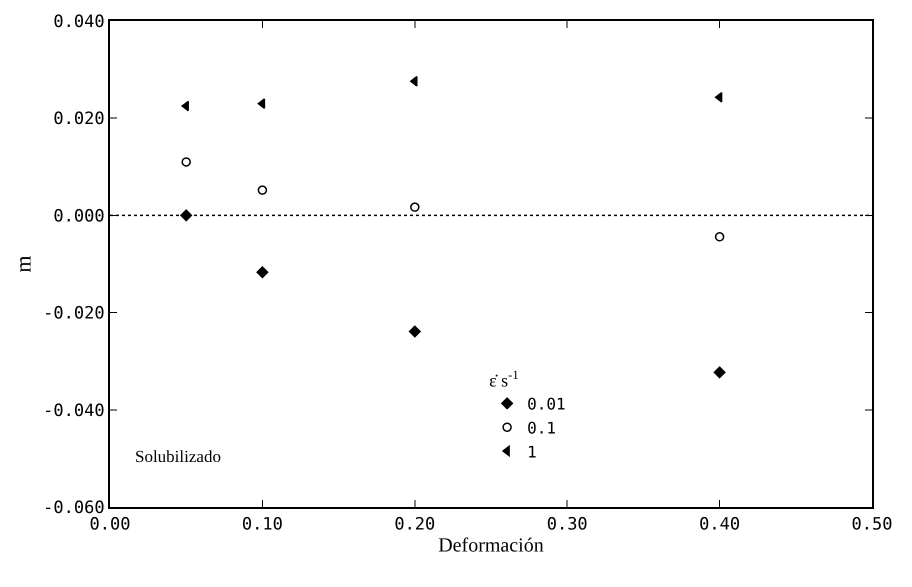 This screenshot has width=912, height=587. I want to click on x-tick-label: 0.30, so click(567, 524).